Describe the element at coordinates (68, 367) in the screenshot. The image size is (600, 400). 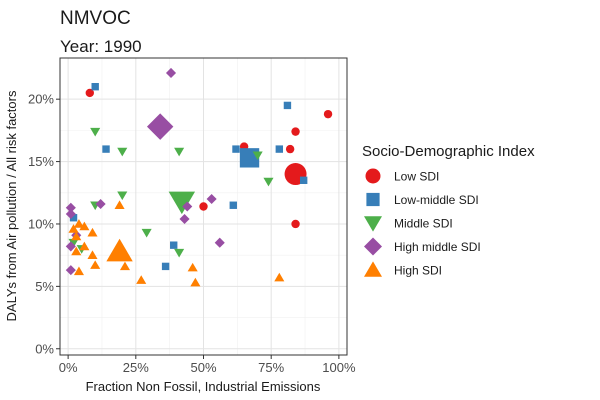
I see `x-tick-label: 0%` at that location.